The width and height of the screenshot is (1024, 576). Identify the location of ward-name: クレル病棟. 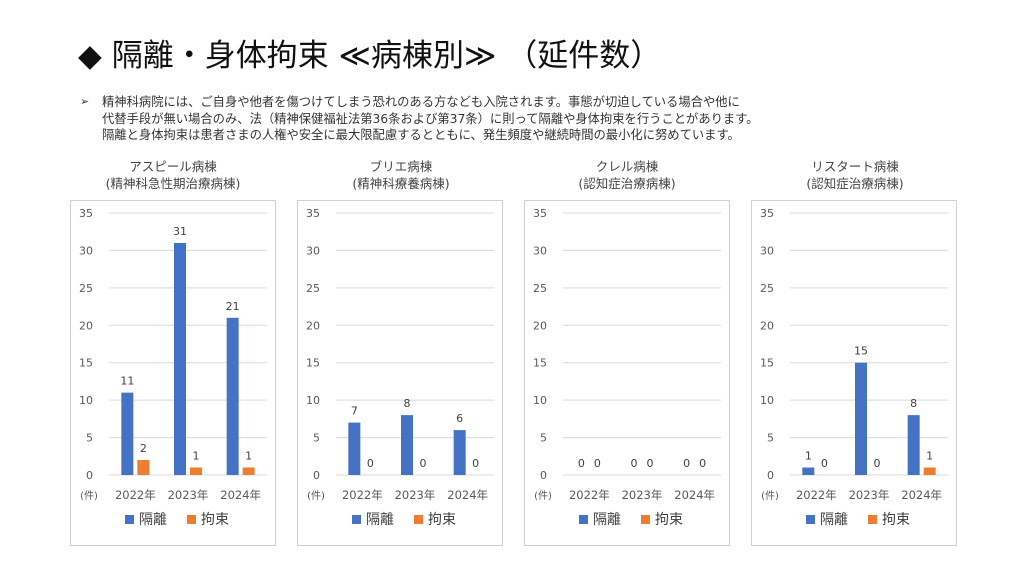
(627, 166).